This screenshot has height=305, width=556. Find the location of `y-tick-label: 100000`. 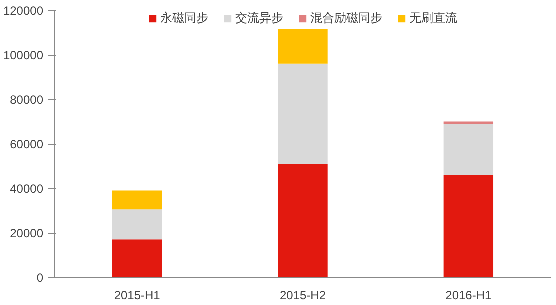

y-tick-label: 100000 is located at coordinates (23, 55).